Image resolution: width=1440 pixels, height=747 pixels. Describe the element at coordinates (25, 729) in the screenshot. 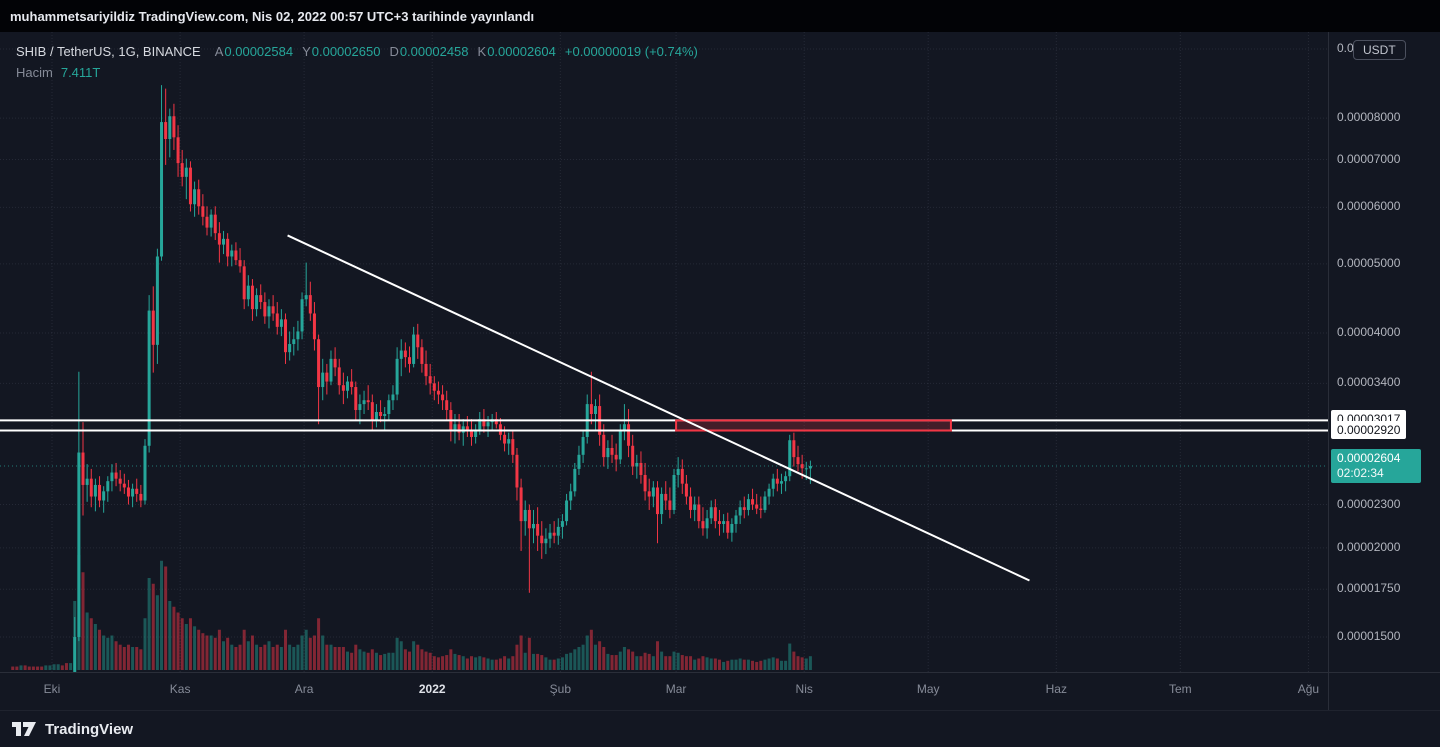

I see `tradingview-logo-icon` at that location.